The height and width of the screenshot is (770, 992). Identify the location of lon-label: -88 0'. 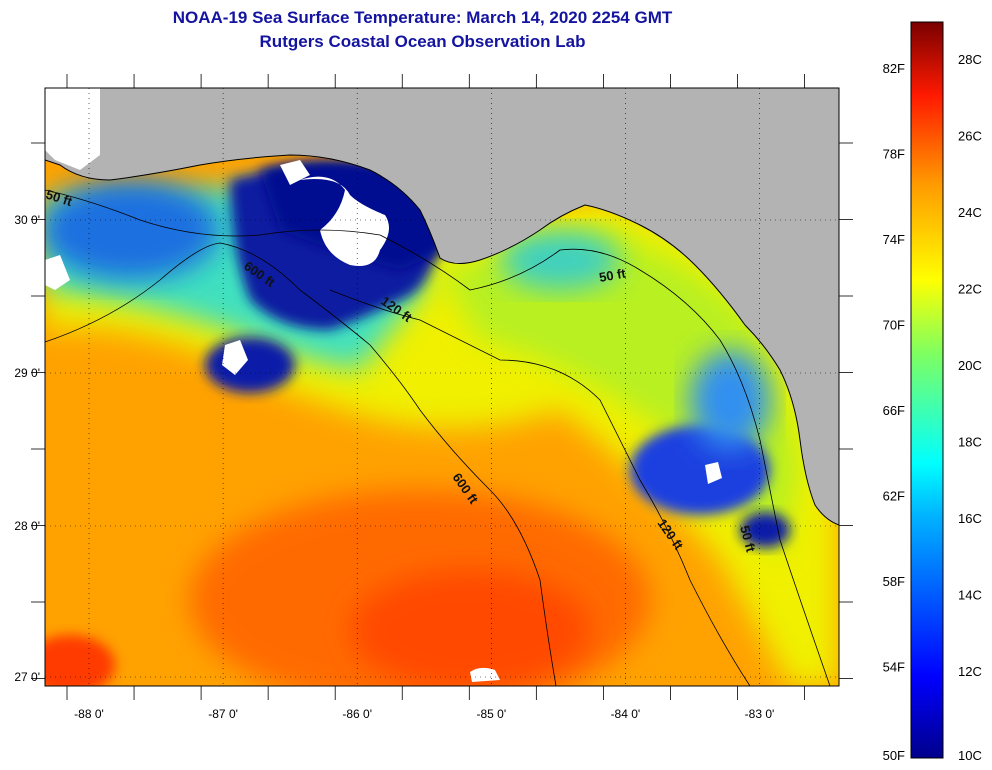
(89, 714).